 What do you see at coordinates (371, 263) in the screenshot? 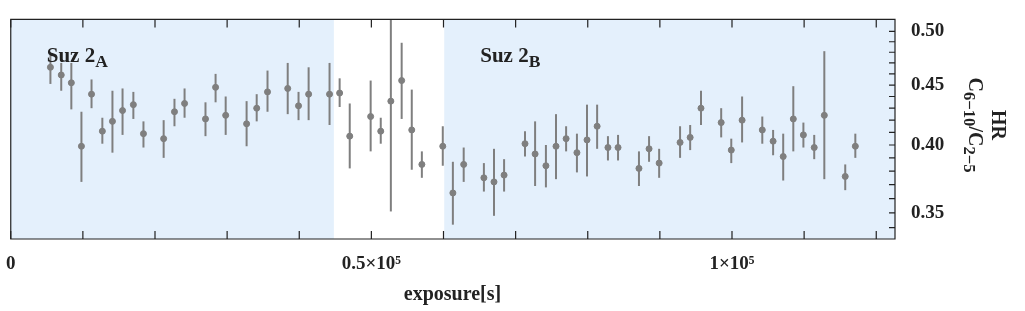
I see `x-tick-label: 0.5×10⁵` at bounding box center [371, 263].